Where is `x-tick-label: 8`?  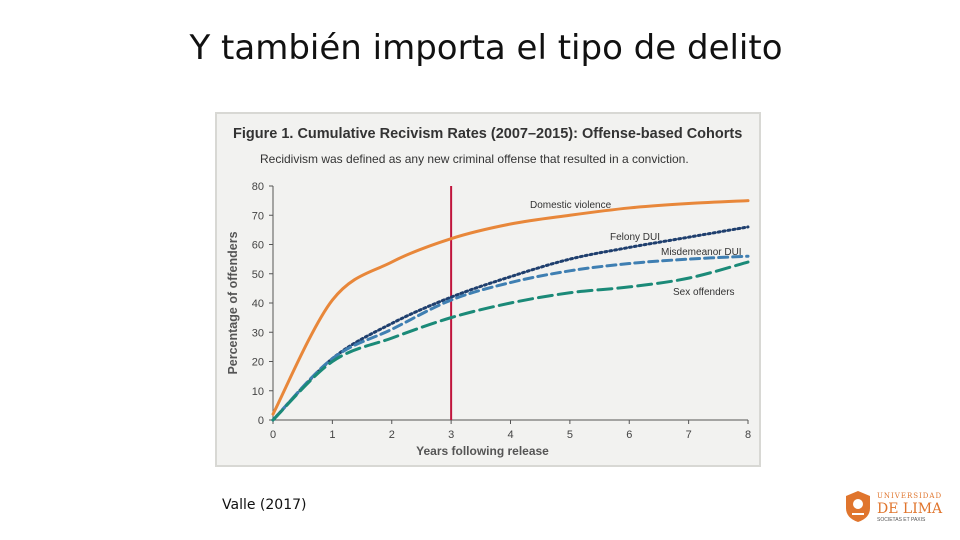 x-tick-label: 8 is located at coordinates (748, 435).